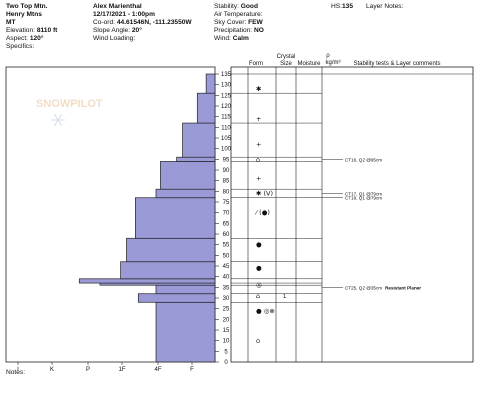  What do you see at coordinates (363, 193) in the screenshot?
I see `stability-test-result: CT17, Q1 @79cm` at bounding box center [363, 193].